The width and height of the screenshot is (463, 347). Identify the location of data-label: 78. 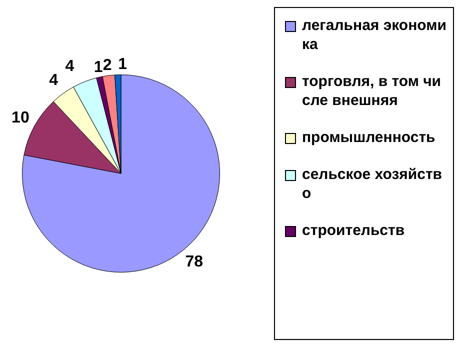
(194, 261).